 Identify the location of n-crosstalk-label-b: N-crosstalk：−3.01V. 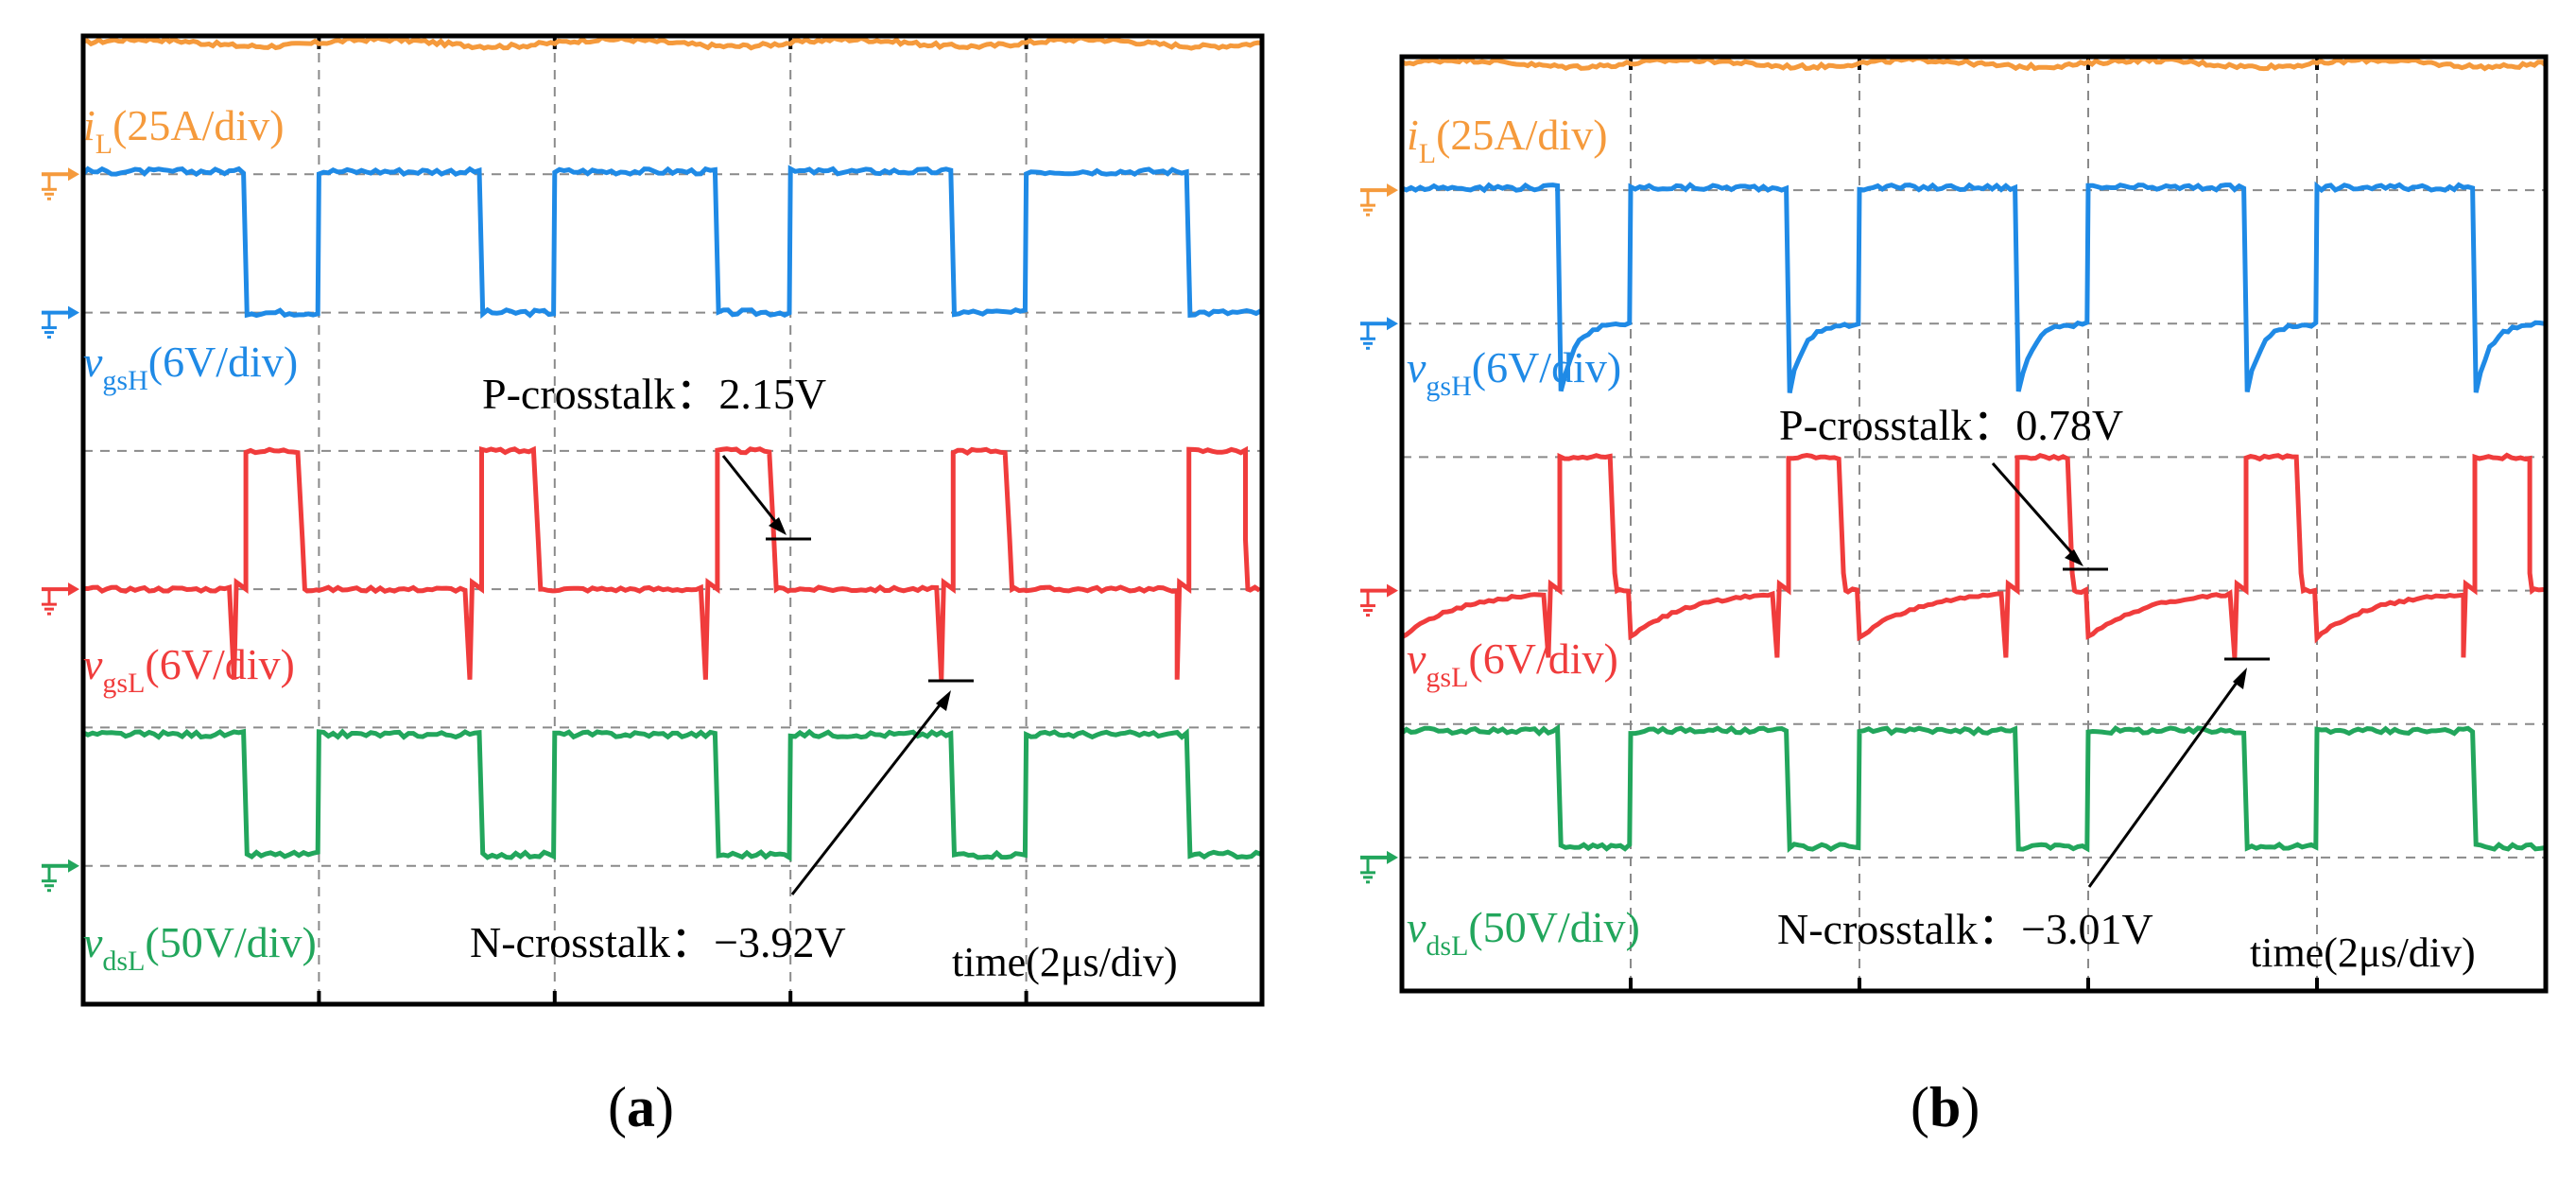
(1965, 929).